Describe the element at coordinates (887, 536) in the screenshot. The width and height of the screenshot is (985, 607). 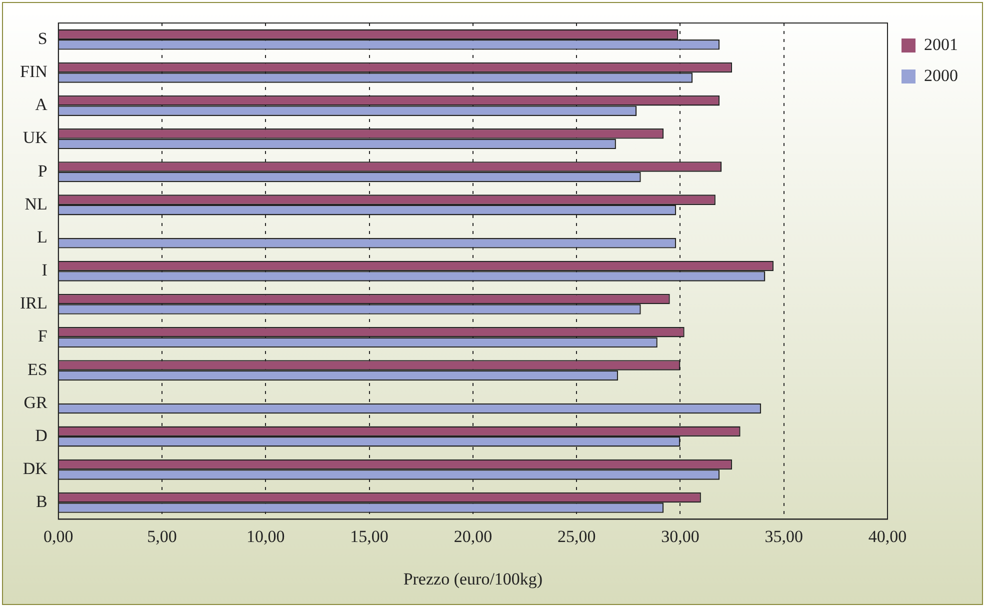
I see `x-tick-label: 40,00` at that location.